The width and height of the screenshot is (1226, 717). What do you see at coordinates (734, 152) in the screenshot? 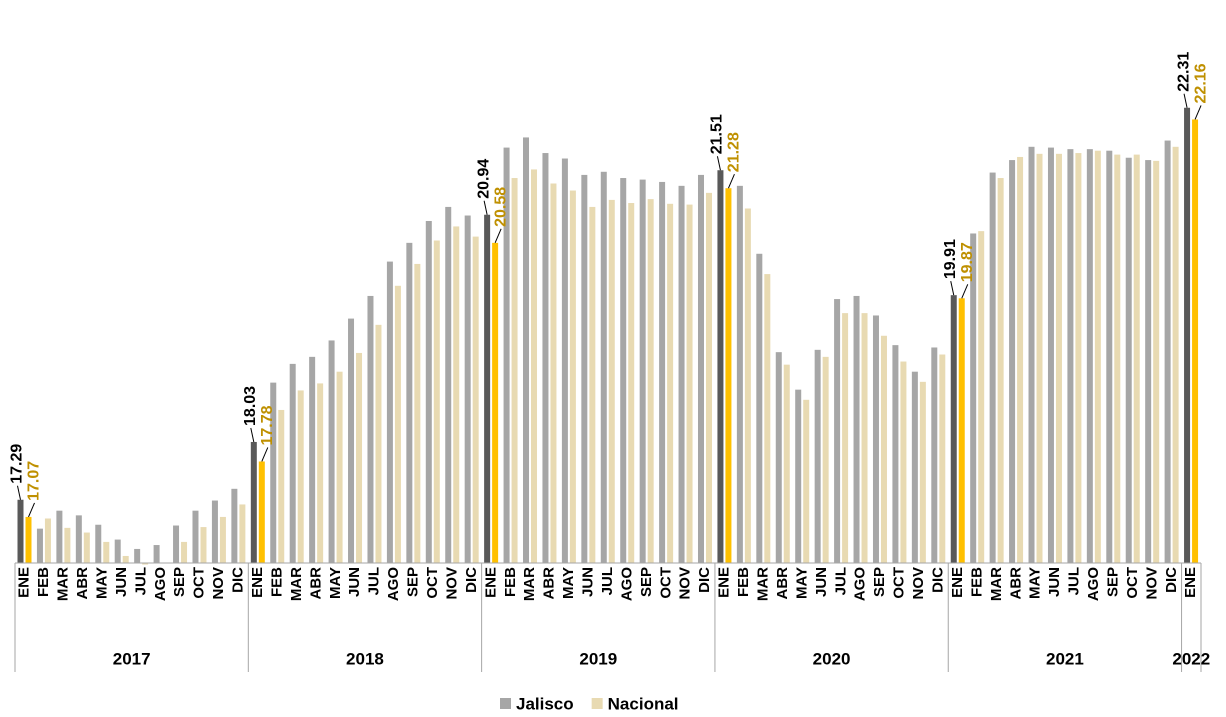
I see `value-label: 21.28` at bounding box center [734, 152].